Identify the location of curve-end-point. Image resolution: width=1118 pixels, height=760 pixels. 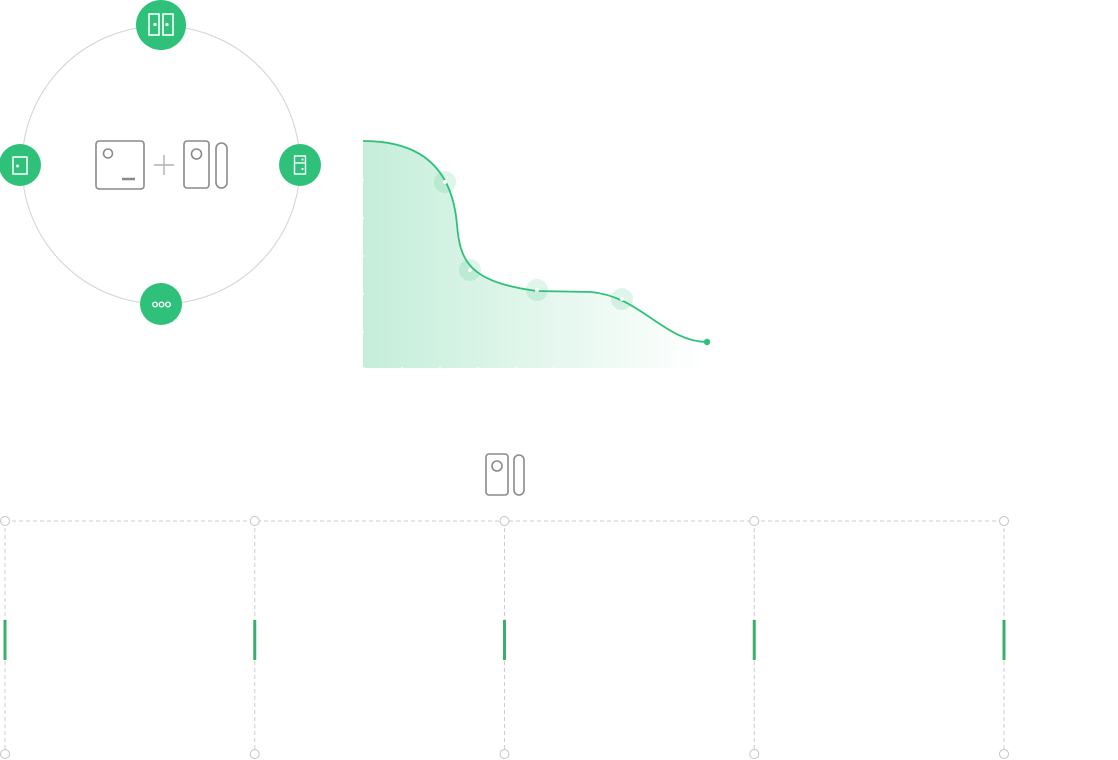
(707, 342).